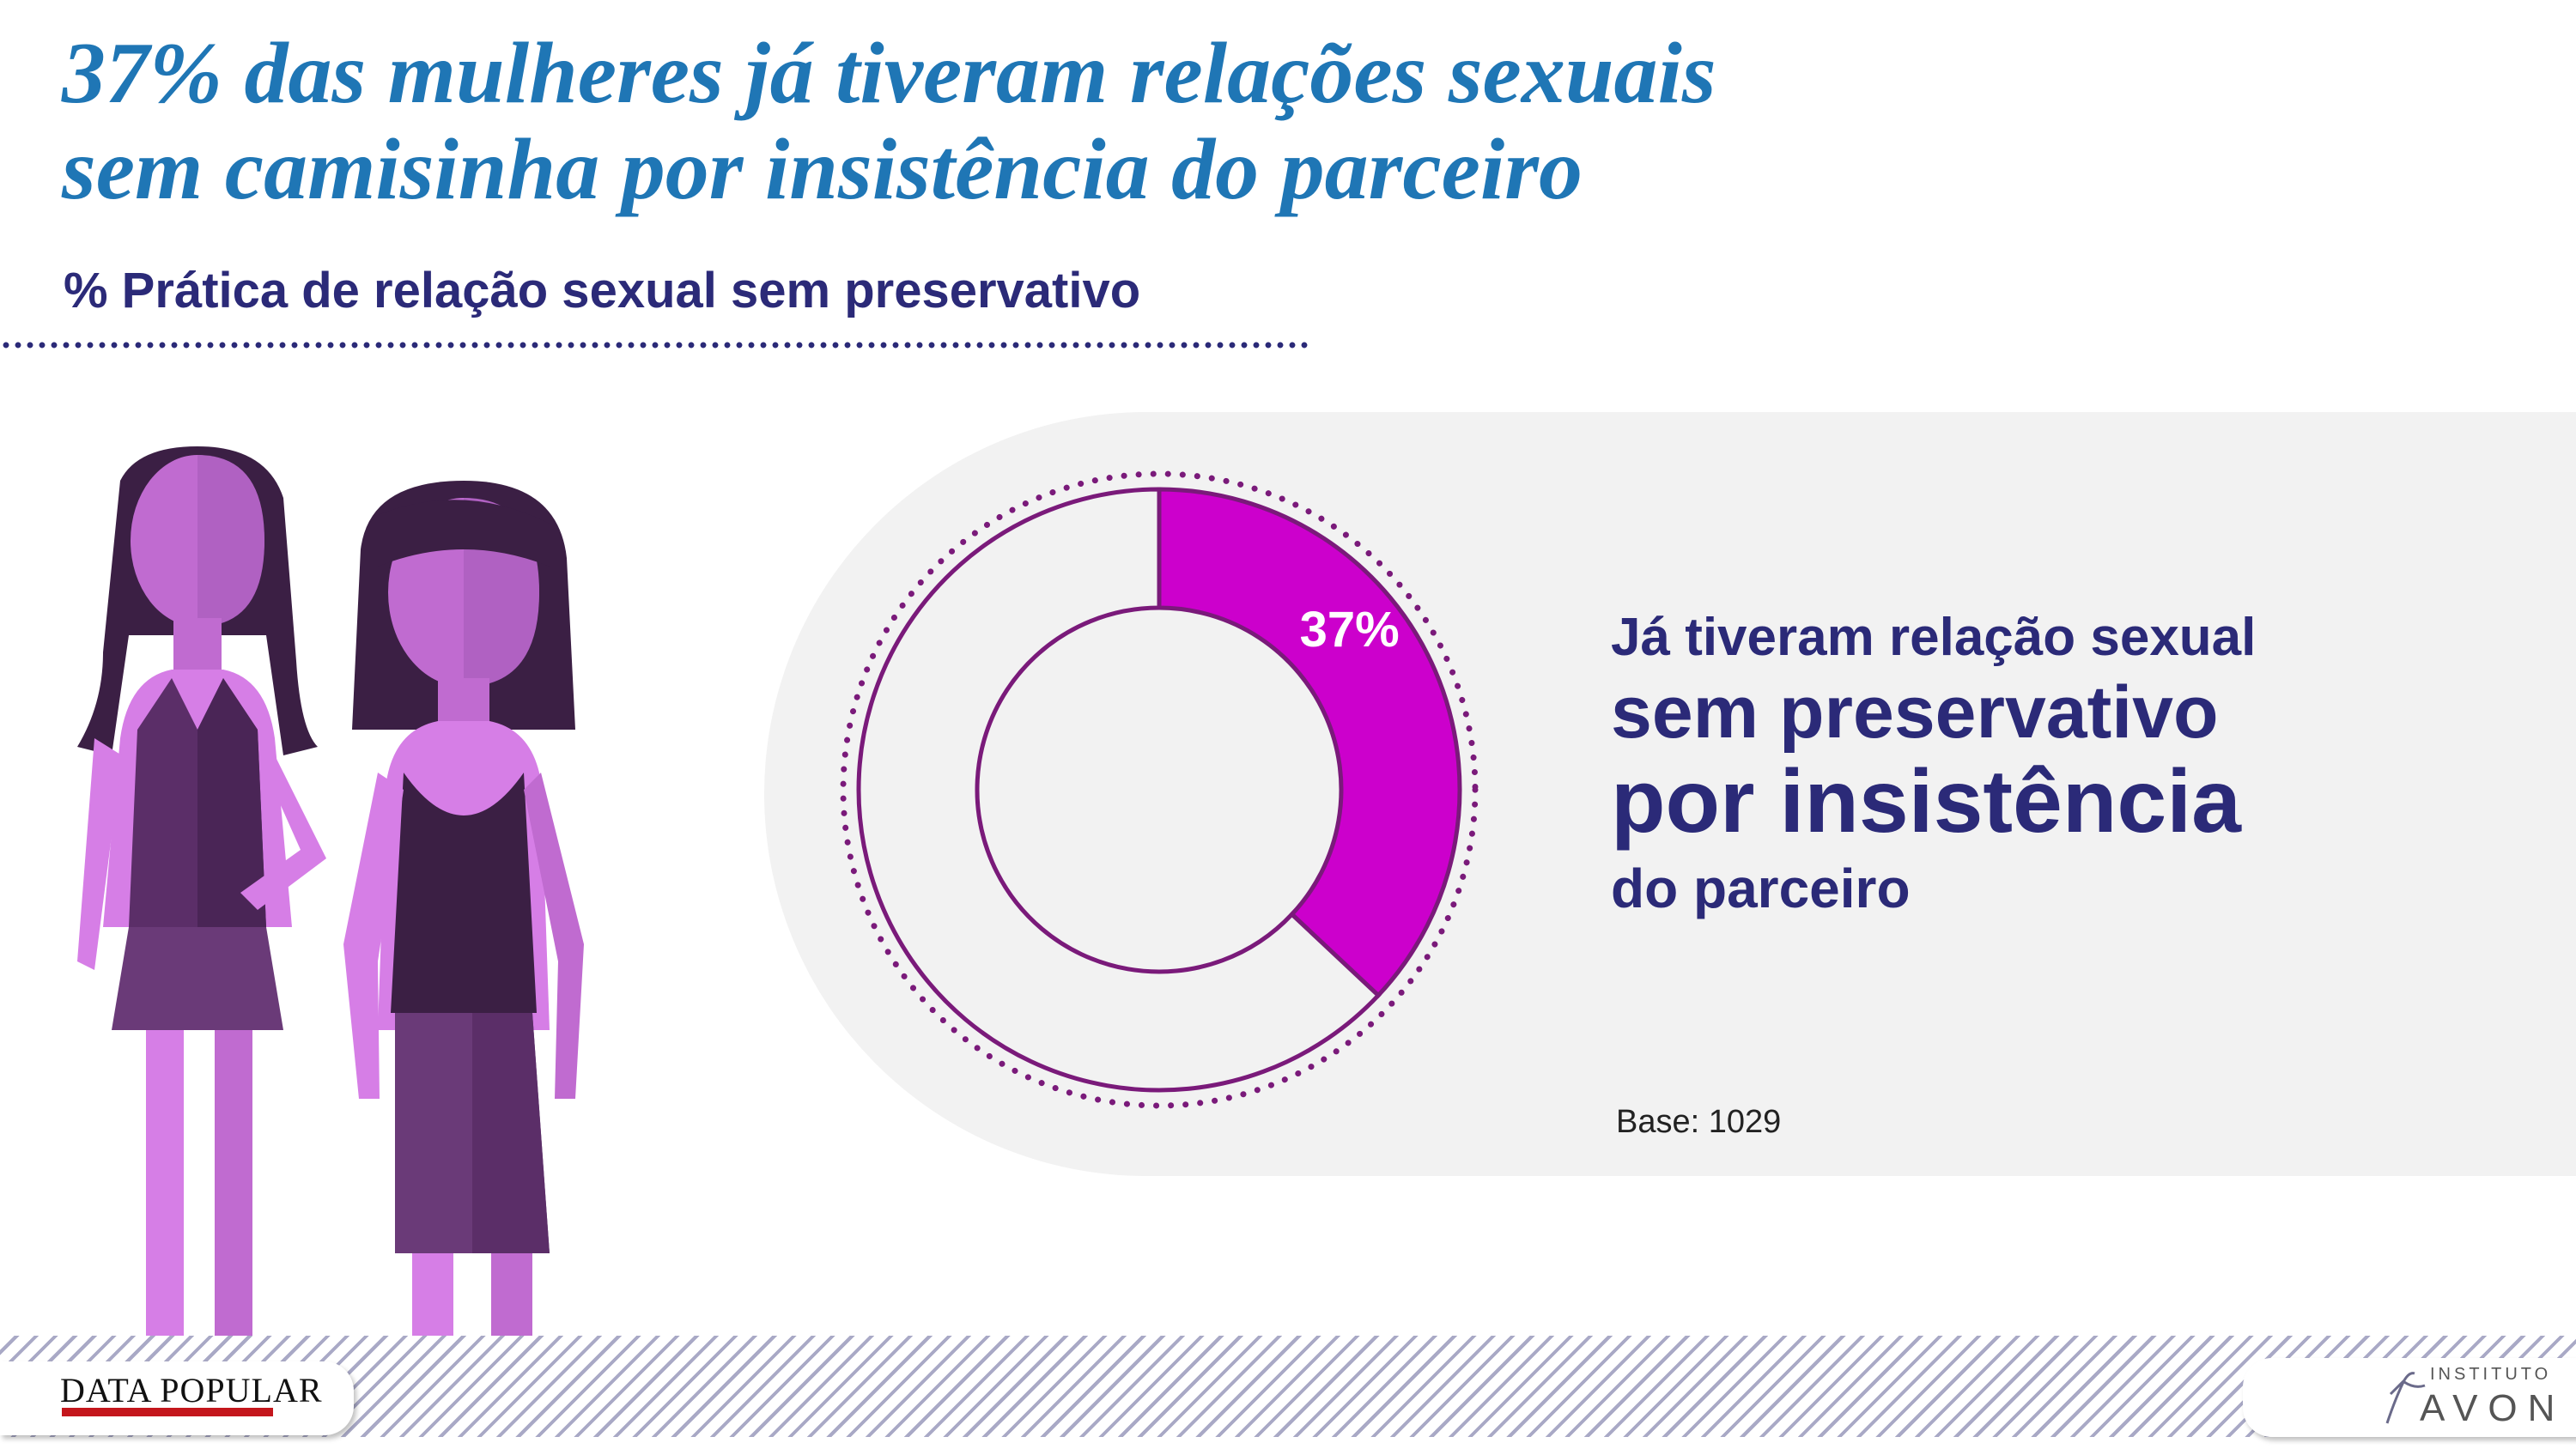 This screenshot has height=1449, width=2576. Describe the element at coordinates (191, 1390) in the screenshot. I see `data-popular-logo-text: DATA POPULAR` at that location.